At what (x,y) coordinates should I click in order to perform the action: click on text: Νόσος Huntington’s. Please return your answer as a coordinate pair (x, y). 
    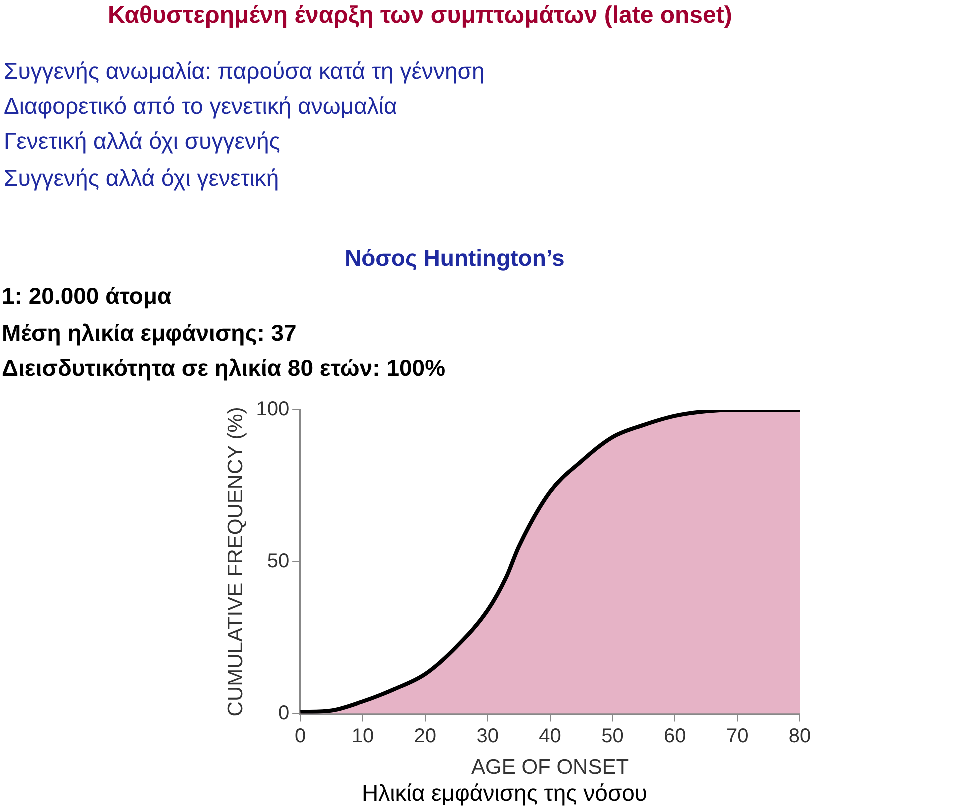
    Looking at the image, I should click on (455, 258).